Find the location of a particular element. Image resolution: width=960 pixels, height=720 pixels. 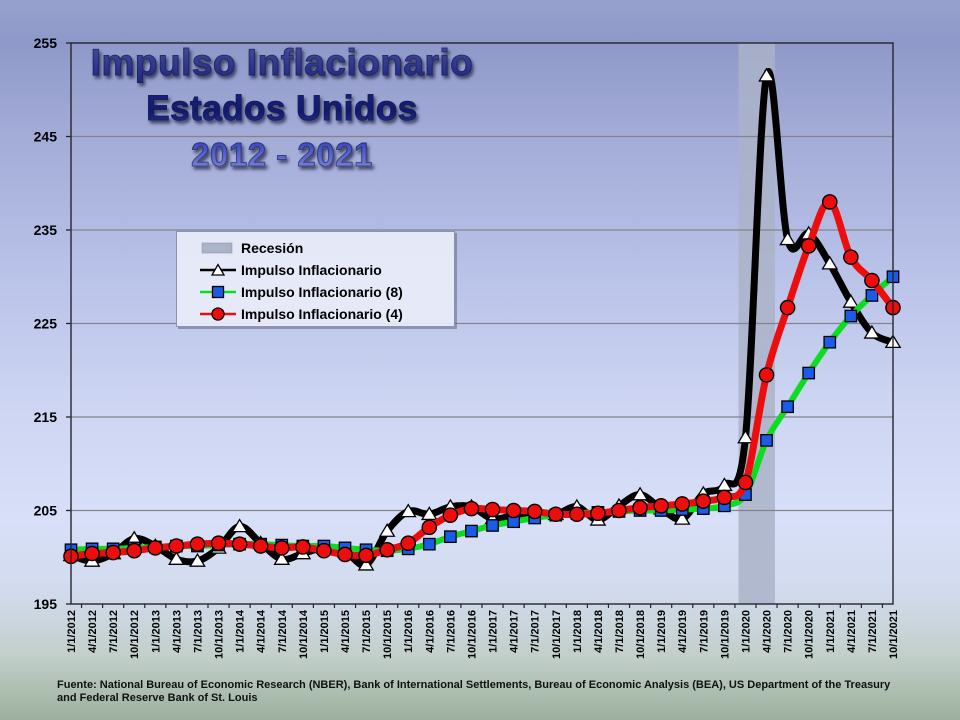

legend-item-impulso-4: Impulso Inflacionario (4) is located at coordinates (326, 314).